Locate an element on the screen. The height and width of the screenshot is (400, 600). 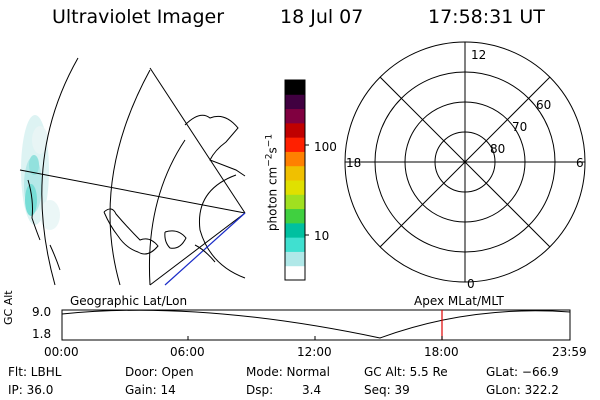
dsp-value: 3.4 is located at coordinates (312, 390).